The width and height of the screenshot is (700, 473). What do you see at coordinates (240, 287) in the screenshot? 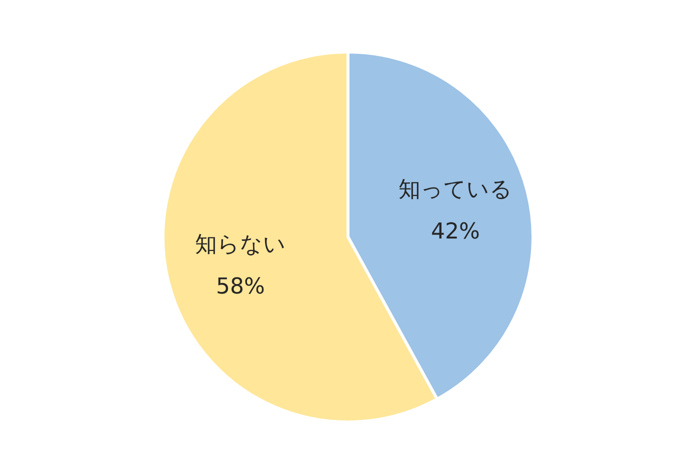
I see `data-label: 58%` at bounding box center [240, 287].